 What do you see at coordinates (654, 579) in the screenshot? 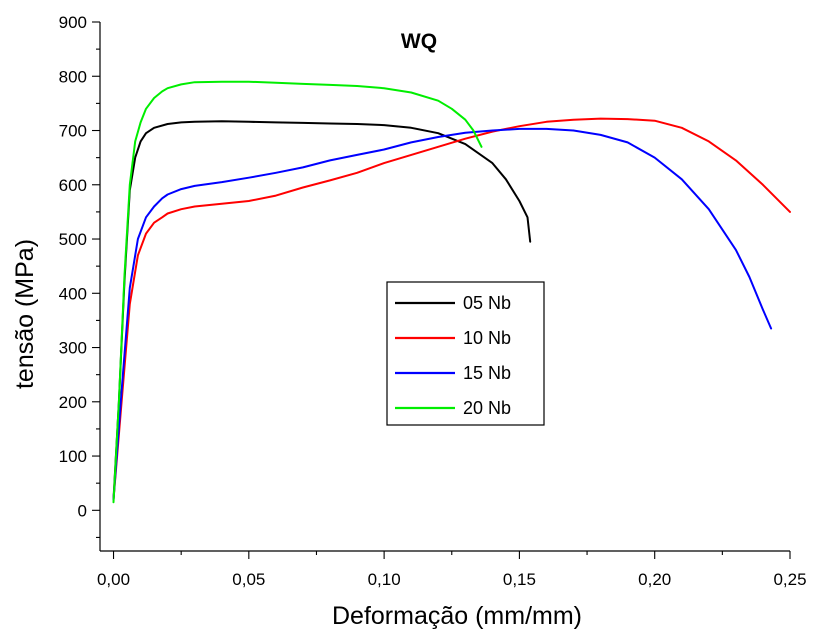
I see `x-tick-label: 0,20` at bounding box center [654, 579].